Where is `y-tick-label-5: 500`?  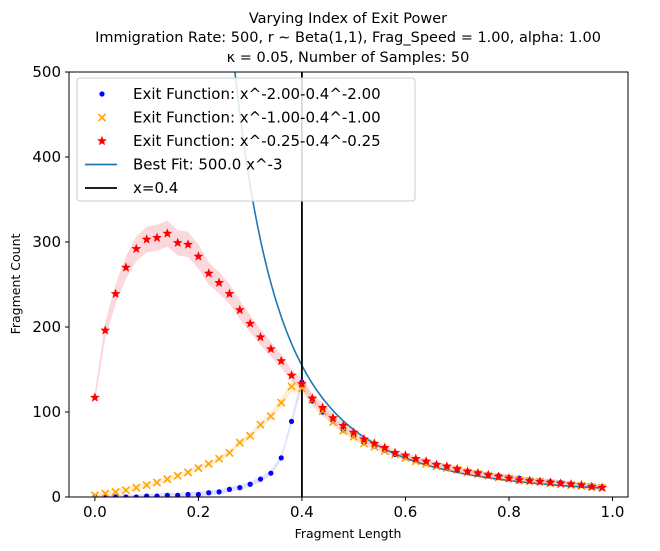 y-tick-label-5: 500 is located at coordinates (46, 72).